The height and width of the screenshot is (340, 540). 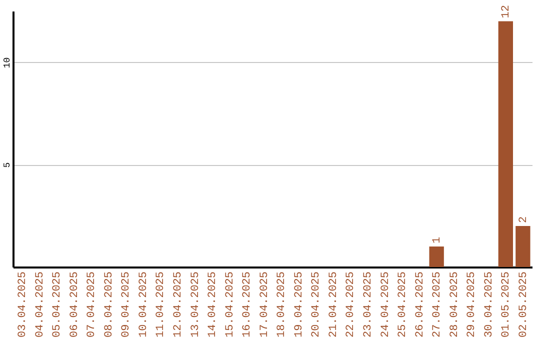 I want to click on x-tick-label: 29.04.2025, so click(x=472, y=305).